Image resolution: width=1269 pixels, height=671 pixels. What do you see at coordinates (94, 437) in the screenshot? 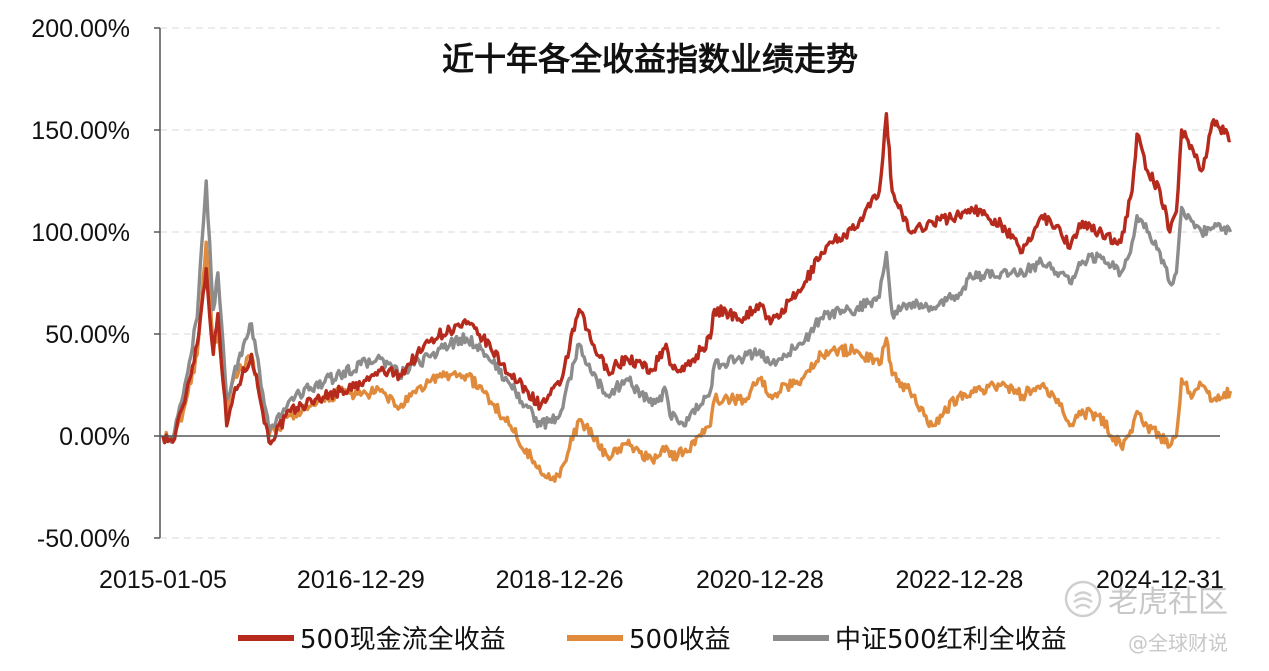
I see `y-tick-label: 0.00%` at bounding box center [94, 437].